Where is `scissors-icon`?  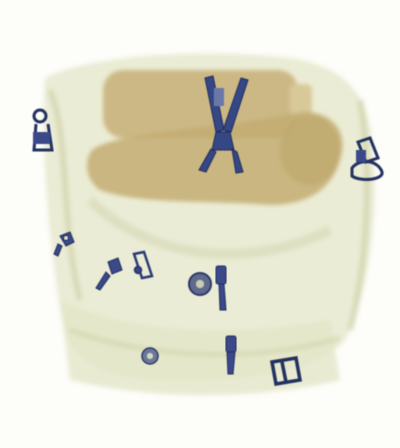 scissors-icon is located at coordinates (223, 124).